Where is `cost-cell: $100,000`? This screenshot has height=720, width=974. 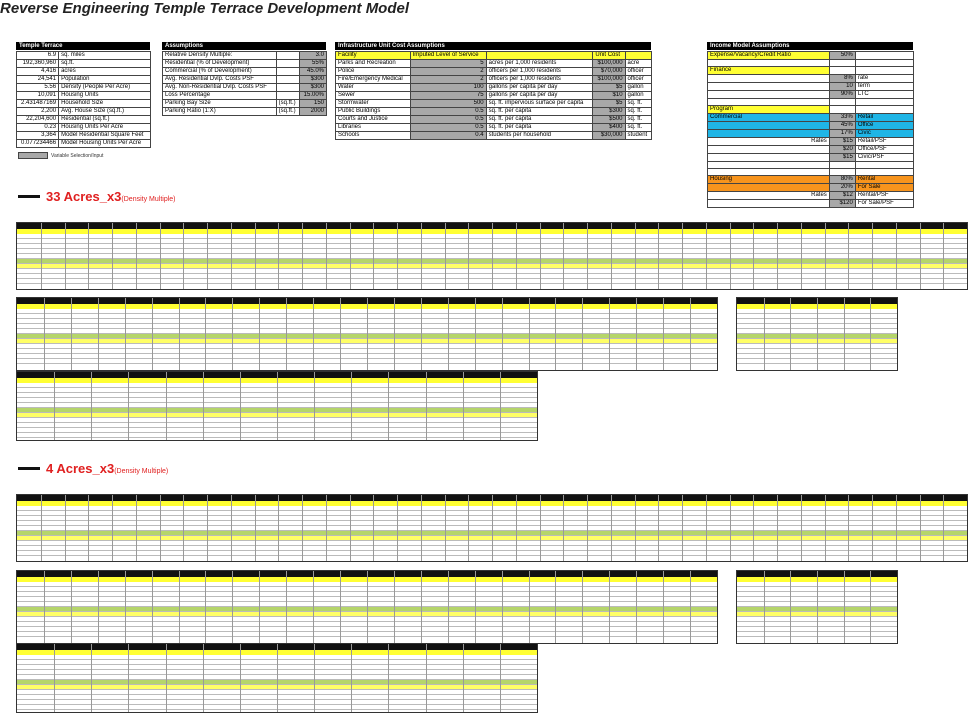 cost-cell: $100,000 is located at coordinates (609, 63).